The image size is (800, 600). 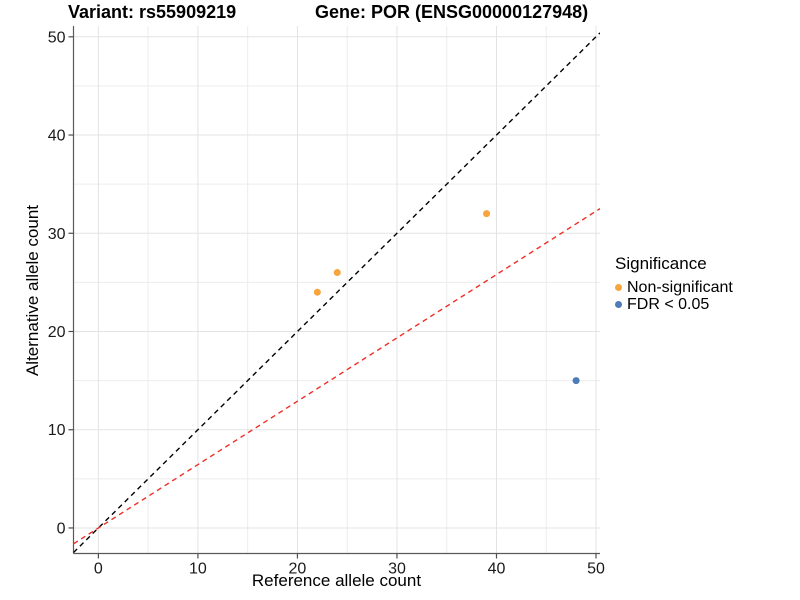 What do you see at coordinates (680, 287) in the screenshot?
I see `legend-item-label: Non-significant` at bounding box center [680, 287].